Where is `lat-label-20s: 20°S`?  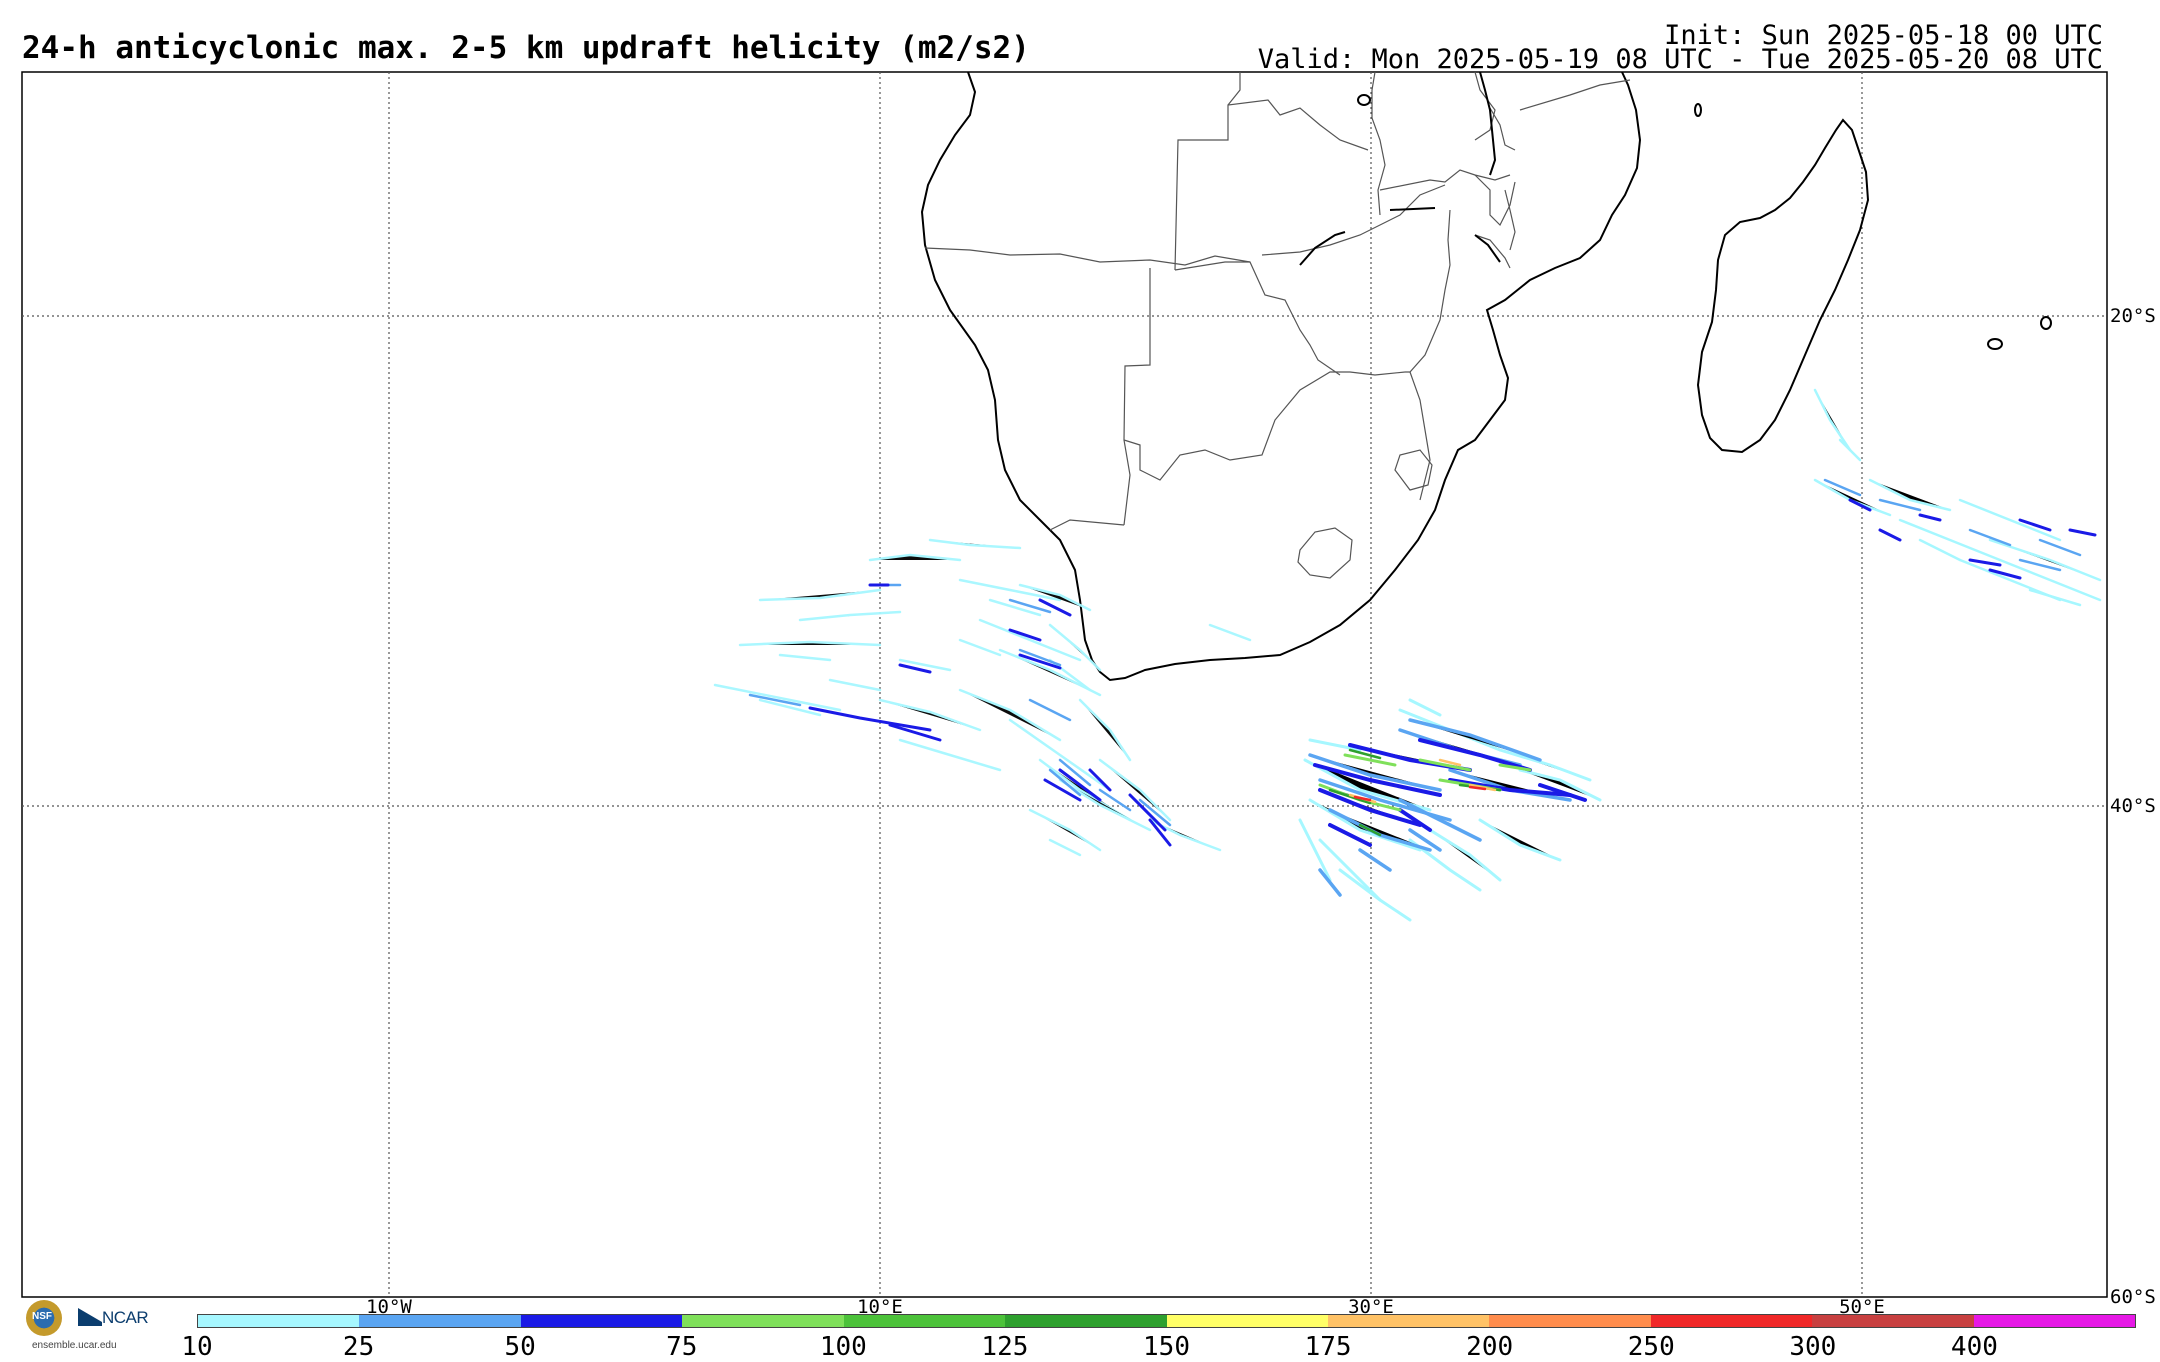
lat-label-20s: 20°S is located at coordinates (2133, 316).